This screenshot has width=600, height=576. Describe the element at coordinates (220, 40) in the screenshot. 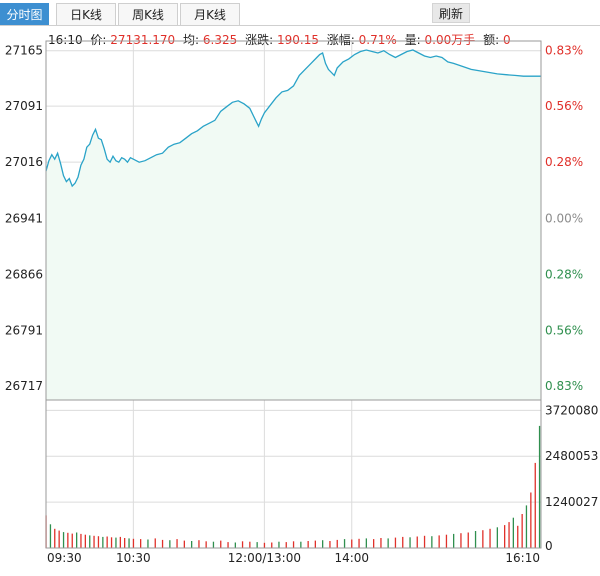

I see `info-avg: 6.325` at that location.